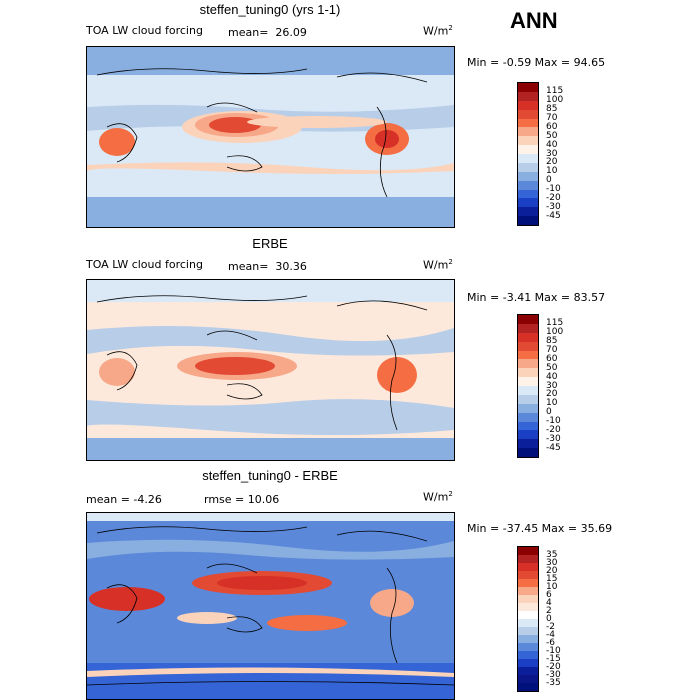  What do you see at coordinates (552, 367) in the screenshot?
I see `colorbar-tick-label: 50` at bounding box center [552, 367].